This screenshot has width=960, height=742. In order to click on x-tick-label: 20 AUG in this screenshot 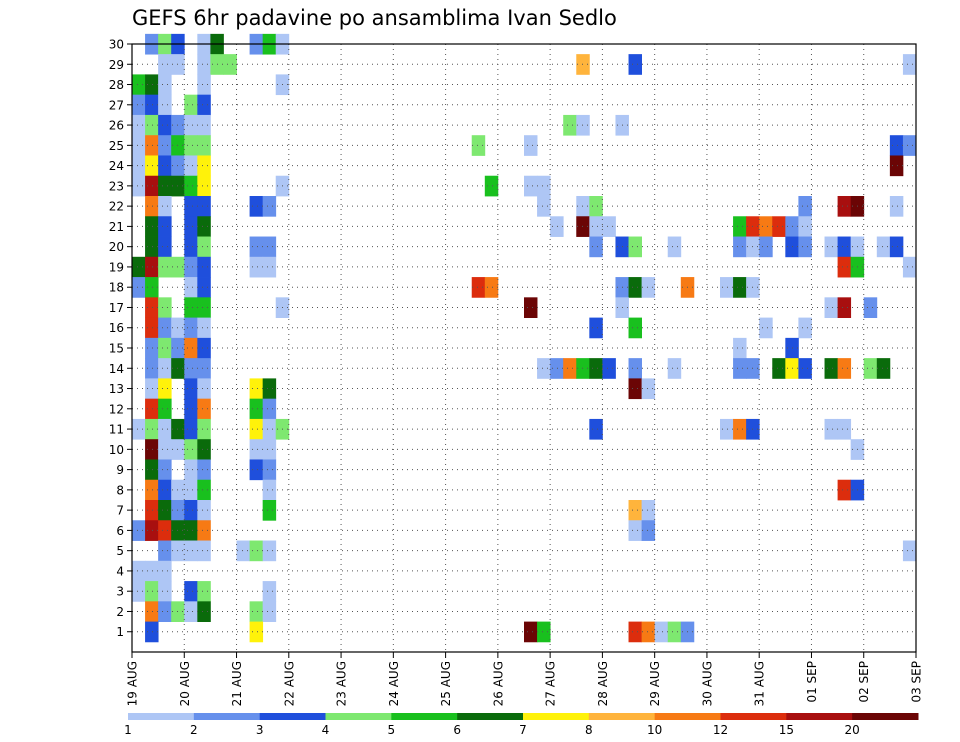, I will do `click(185, 683)`.